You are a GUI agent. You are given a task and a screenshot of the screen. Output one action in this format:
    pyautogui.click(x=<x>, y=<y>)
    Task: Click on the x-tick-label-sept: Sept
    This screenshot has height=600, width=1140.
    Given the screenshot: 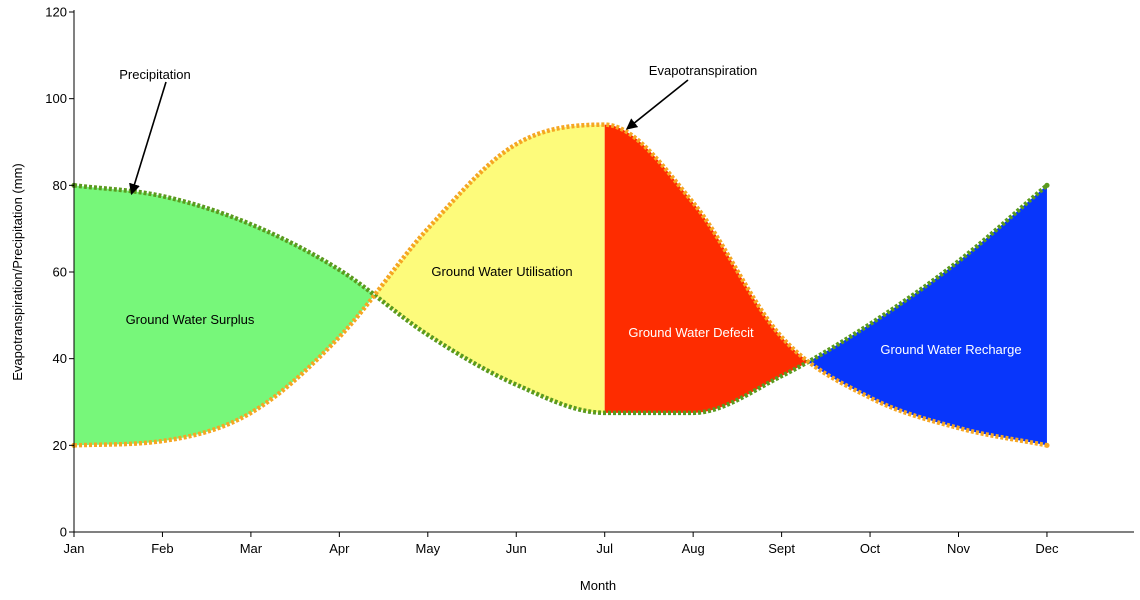 What is the action you would take?
    pyautogui.click(x=781, y=548)
    